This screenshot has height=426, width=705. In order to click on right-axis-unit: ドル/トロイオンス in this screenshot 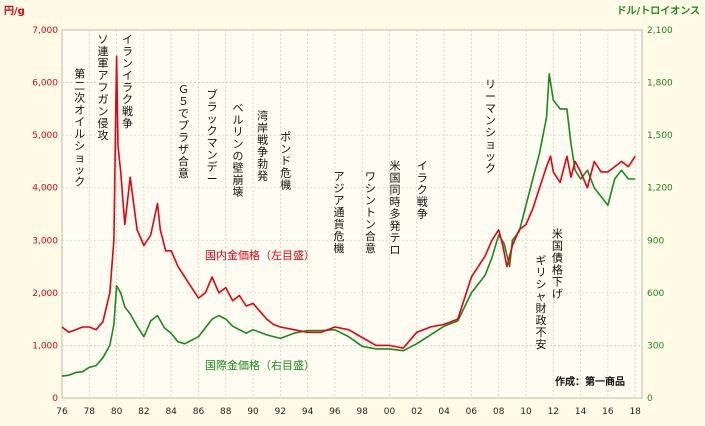, I will do `click(658, 11)`.